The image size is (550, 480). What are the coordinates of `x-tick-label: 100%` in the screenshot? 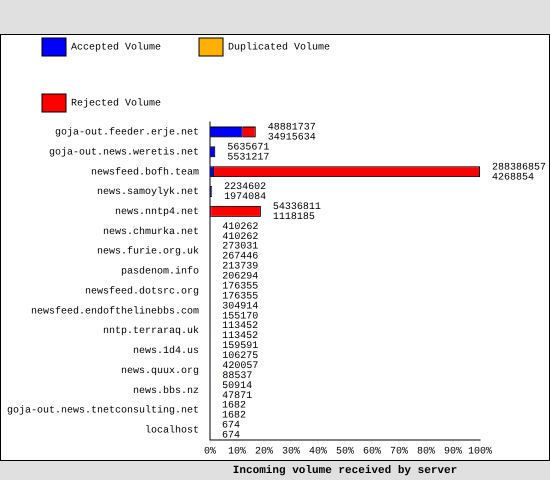 It's located at (480, 452).